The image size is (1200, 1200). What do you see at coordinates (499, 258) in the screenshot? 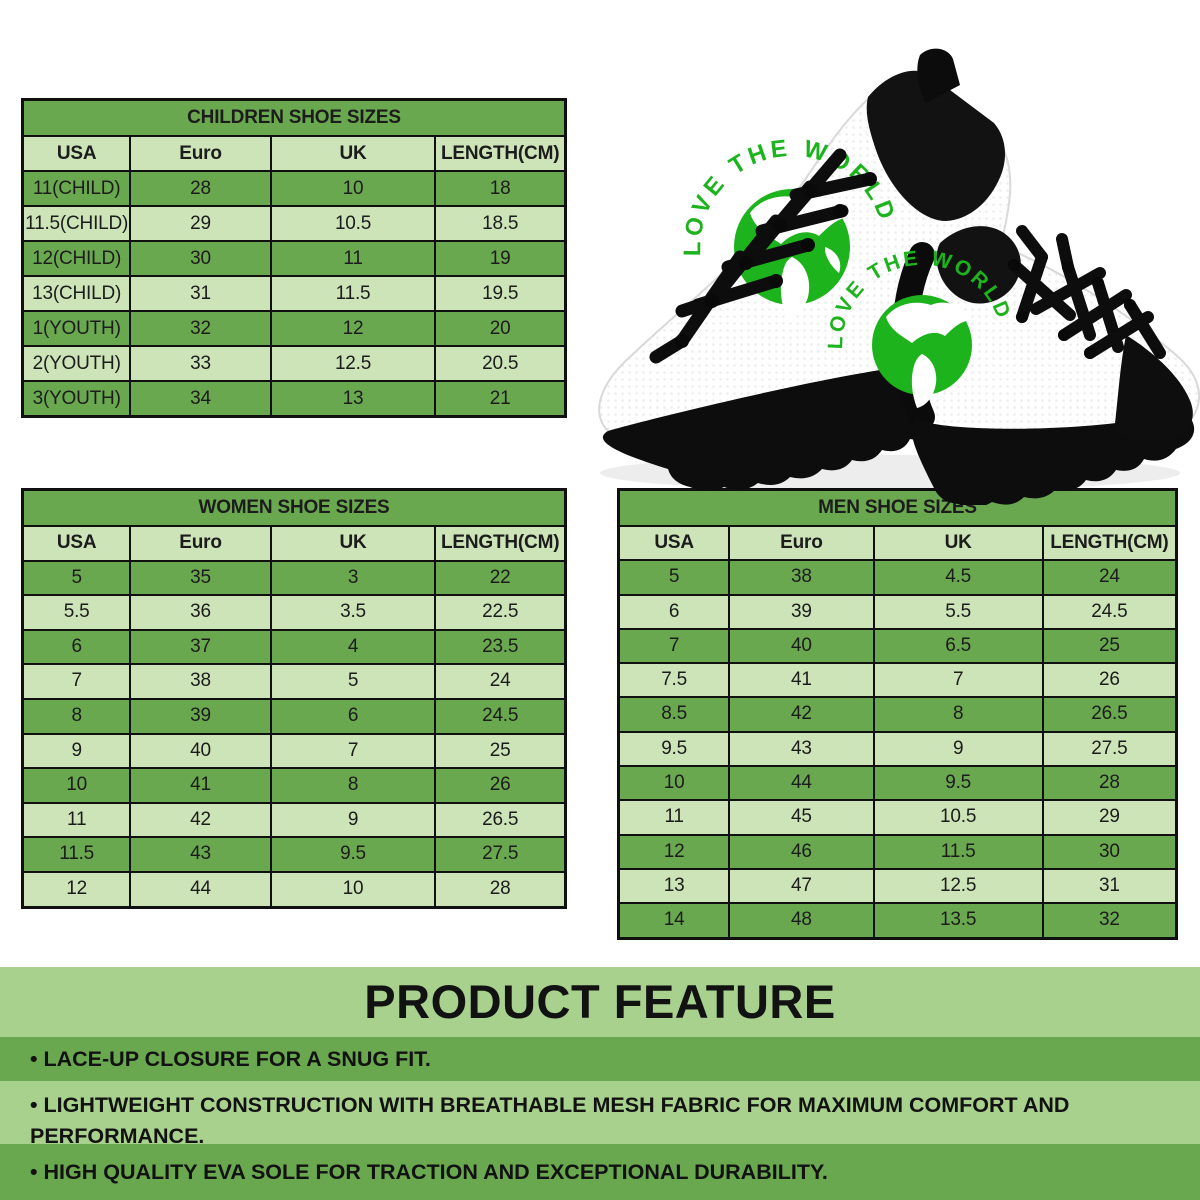
I see `table-cell: 19` at bounding box center [499, 258].